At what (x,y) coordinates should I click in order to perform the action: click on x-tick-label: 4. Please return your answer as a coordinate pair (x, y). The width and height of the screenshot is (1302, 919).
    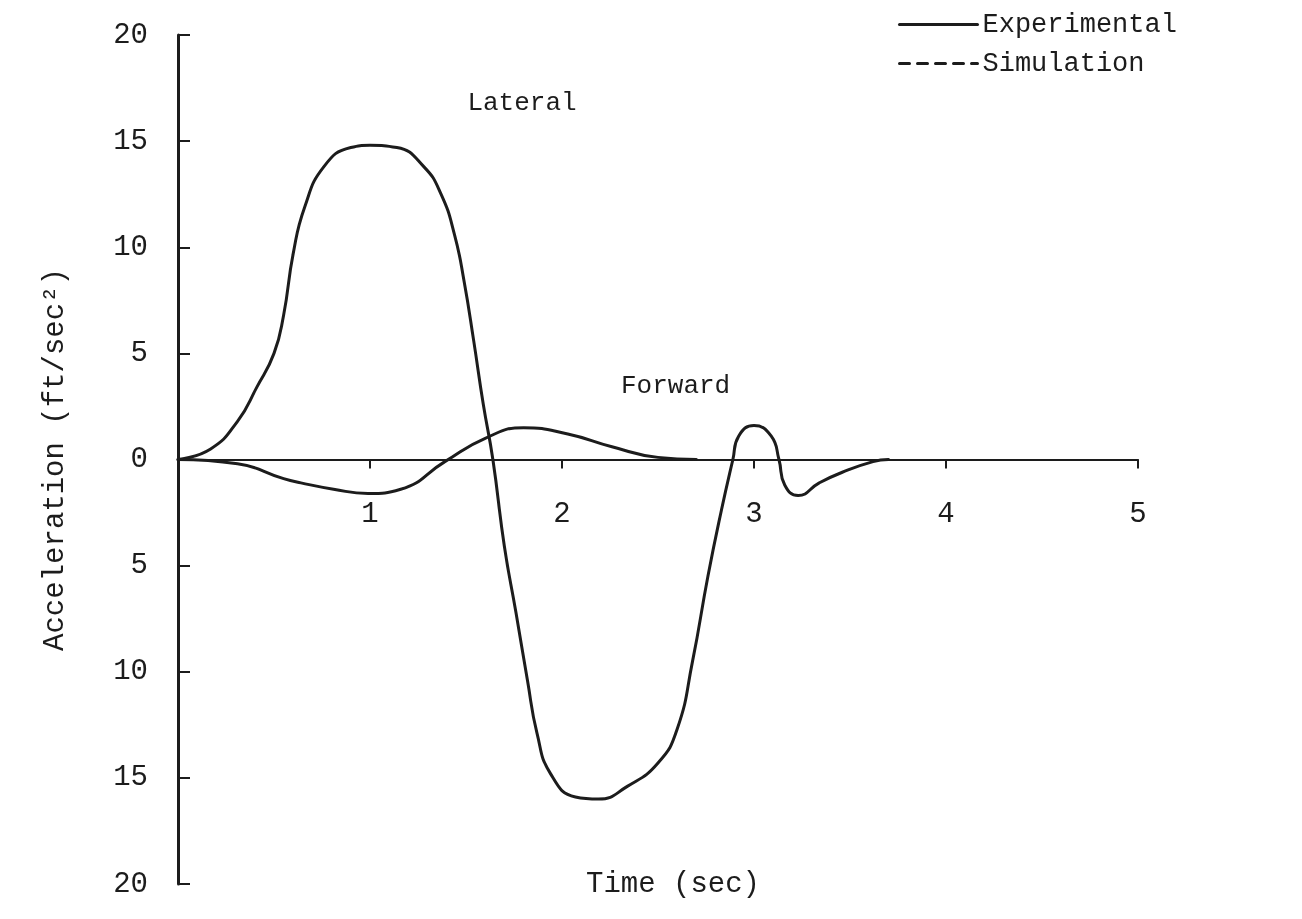
    Looking at the image, I should click on (946, 514).